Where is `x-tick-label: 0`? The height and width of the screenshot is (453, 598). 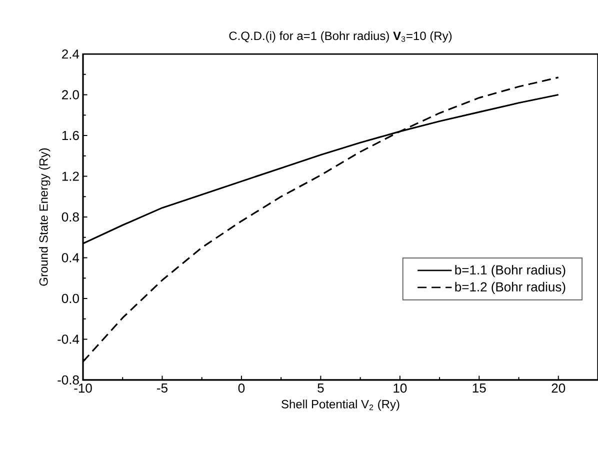
x-tick-label: 0 is located at coordinates (241, 388).